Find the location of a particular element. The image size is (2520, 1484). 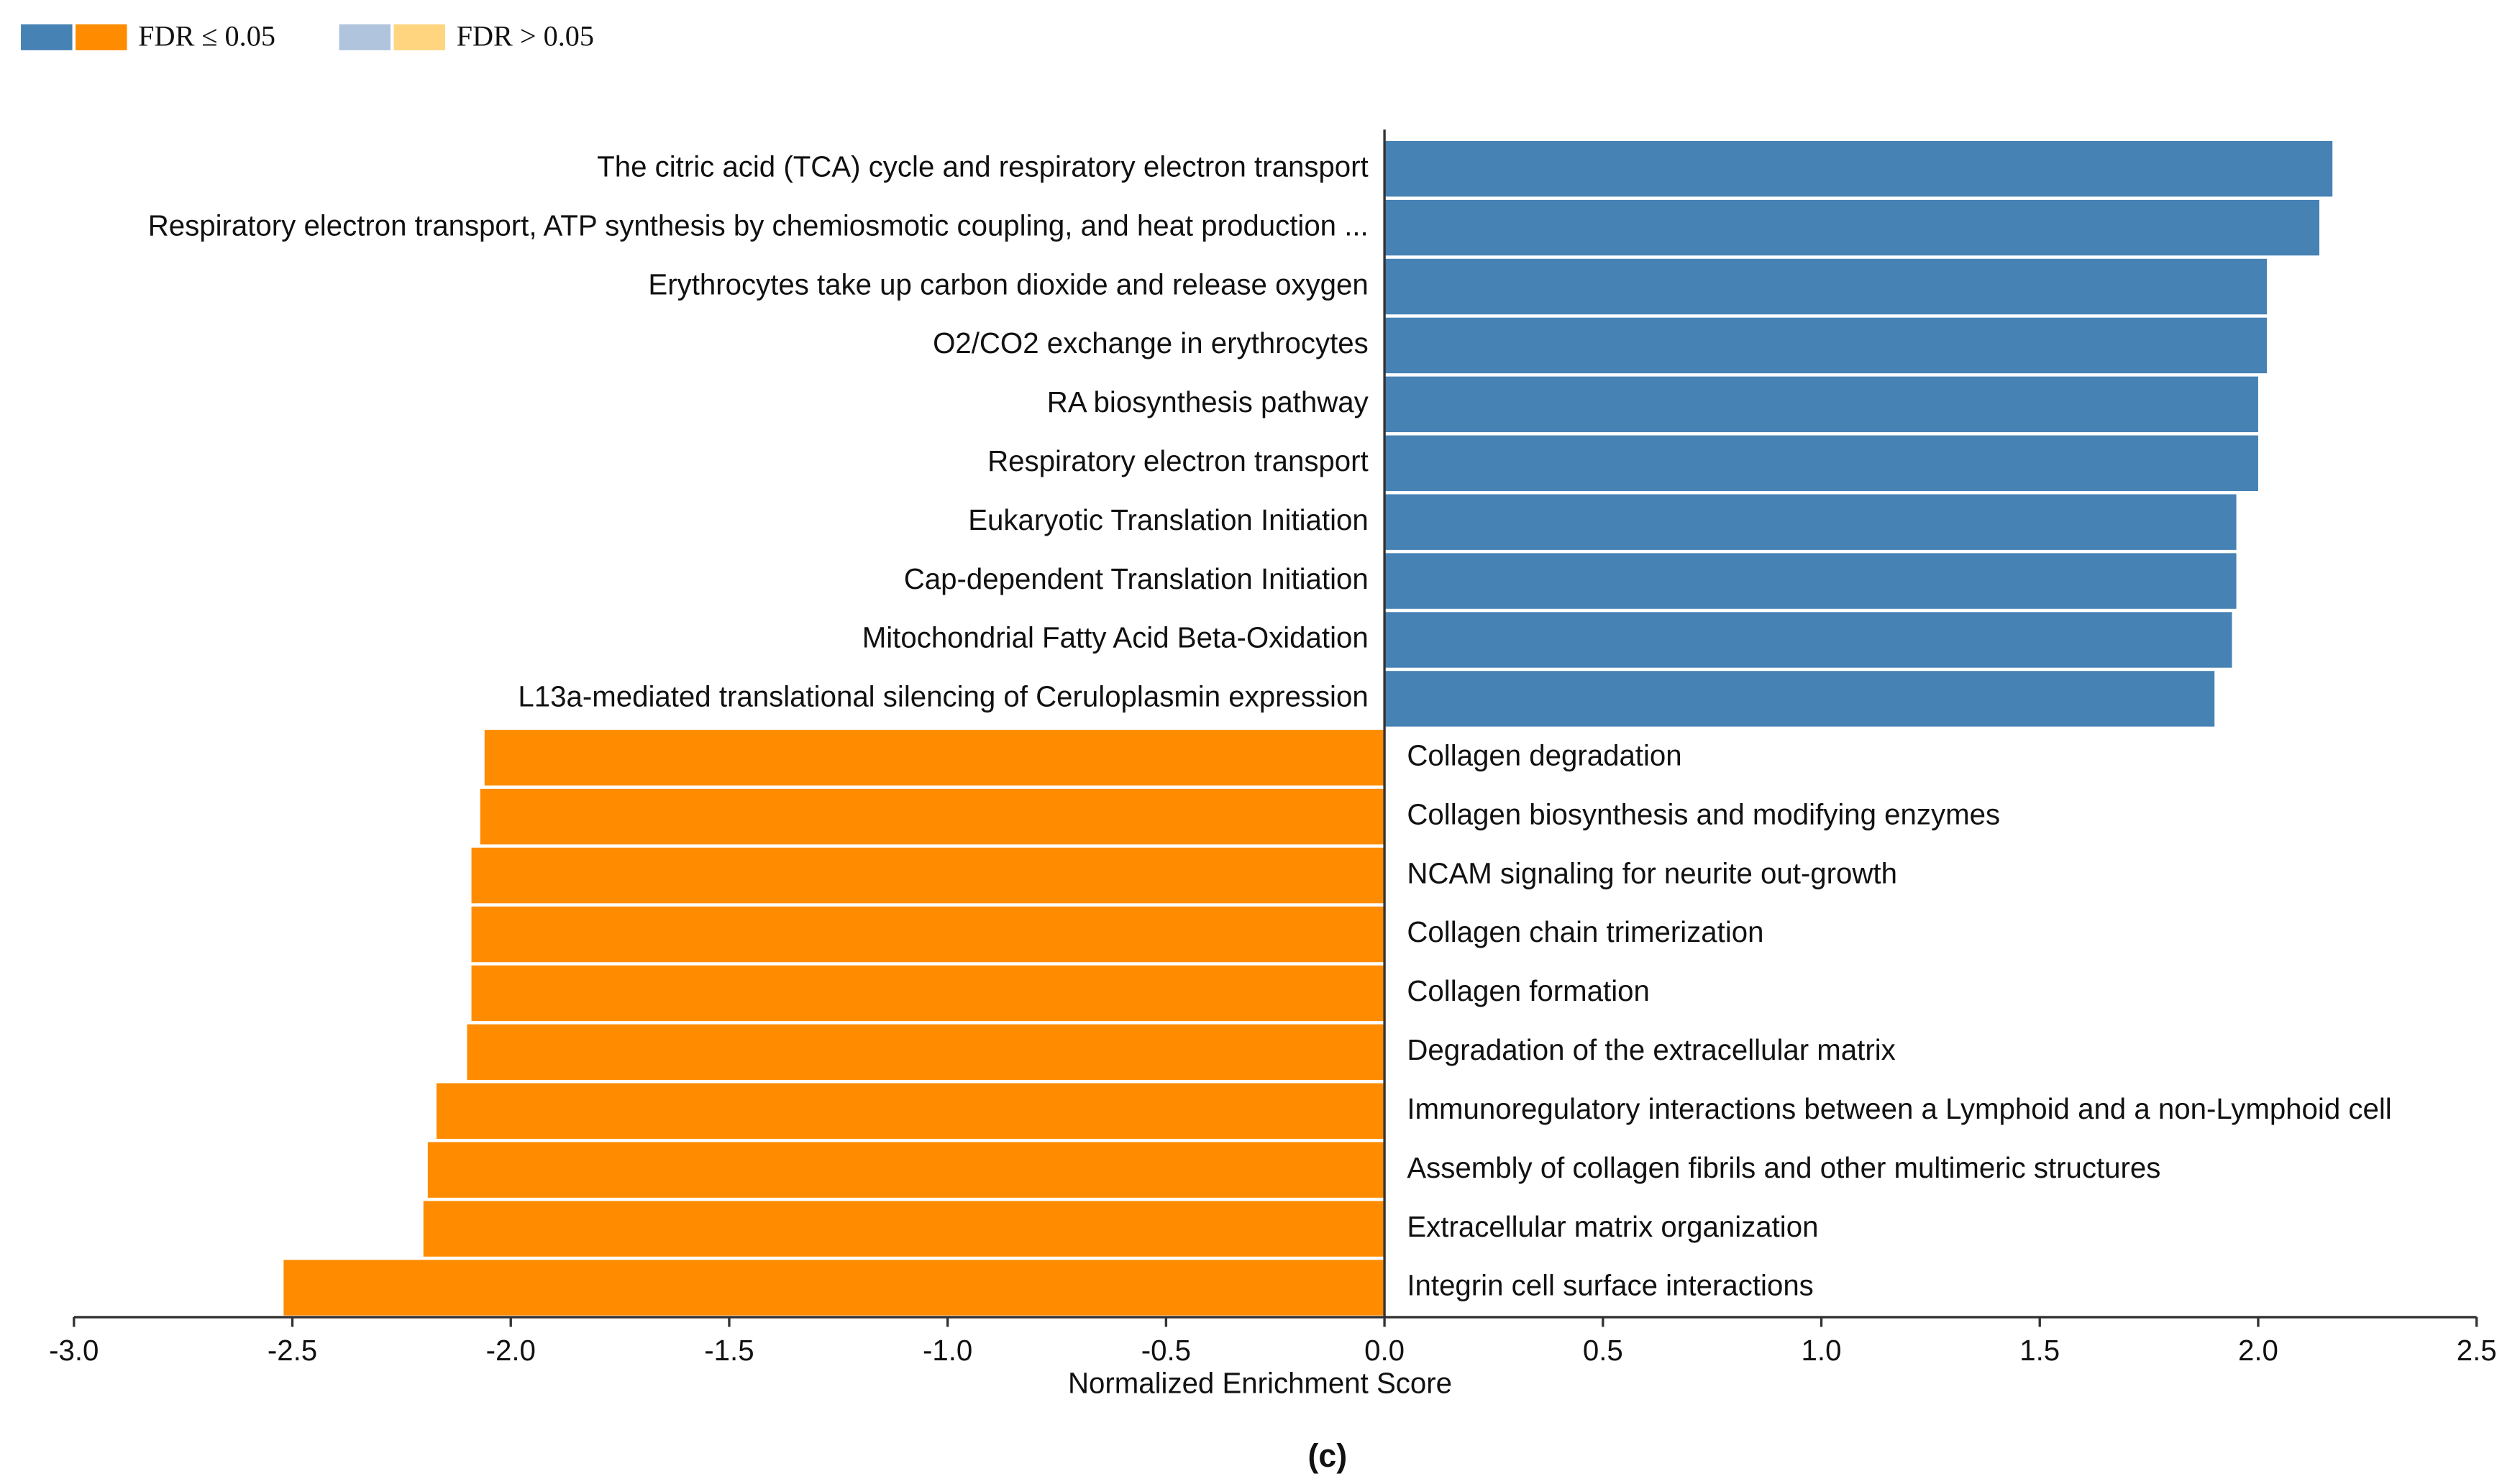

x-tick-label: 2.5 is located at coordinates (2477, 1350).